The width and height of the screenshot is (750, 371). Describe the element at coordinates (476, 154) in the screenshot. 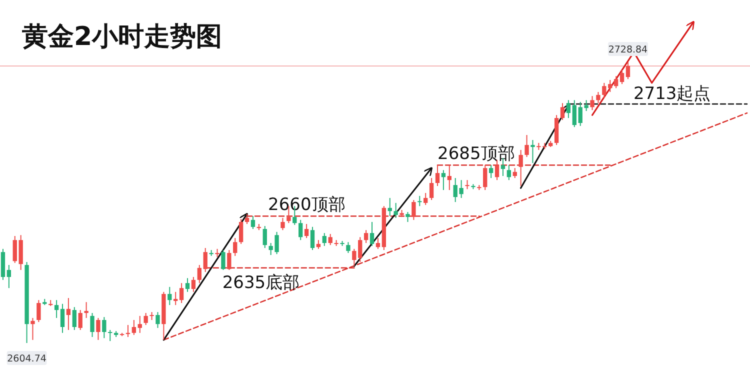

I see `series-label: 2685顶部` at that location.